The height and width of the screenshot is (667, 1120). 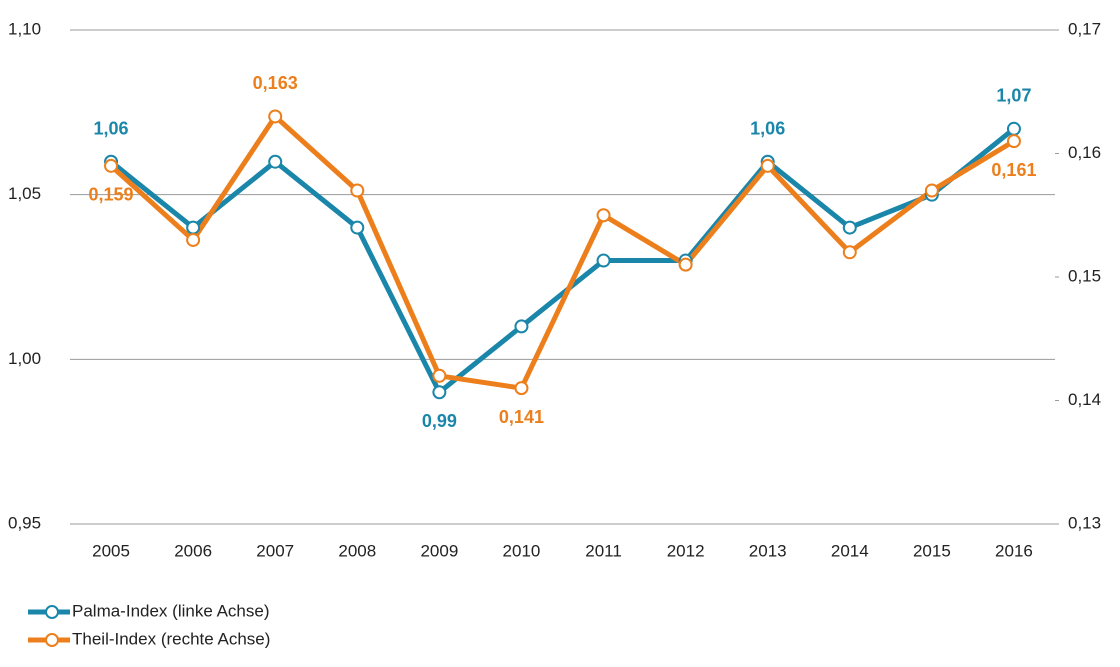 What do you see at coordinates (24, 358) in the screenshot?
I see `y-tick-label: 1,00` at bounding box center [24, 358].